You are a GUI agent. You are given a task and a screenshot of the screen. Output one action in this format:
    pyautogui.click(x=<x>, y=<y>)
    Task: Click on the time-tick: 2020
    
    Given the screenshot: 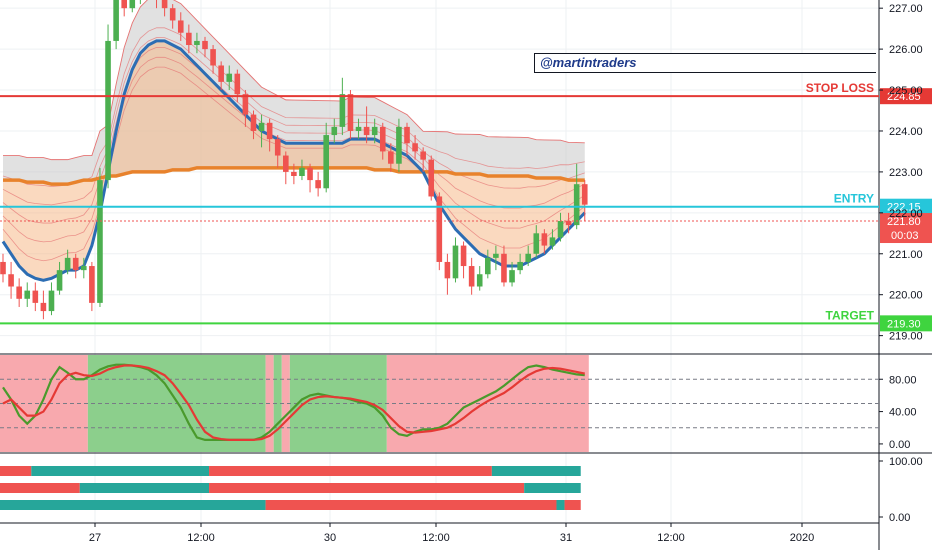 What is the action you would take?
    pyautogui.click(x=802, y=538)
    